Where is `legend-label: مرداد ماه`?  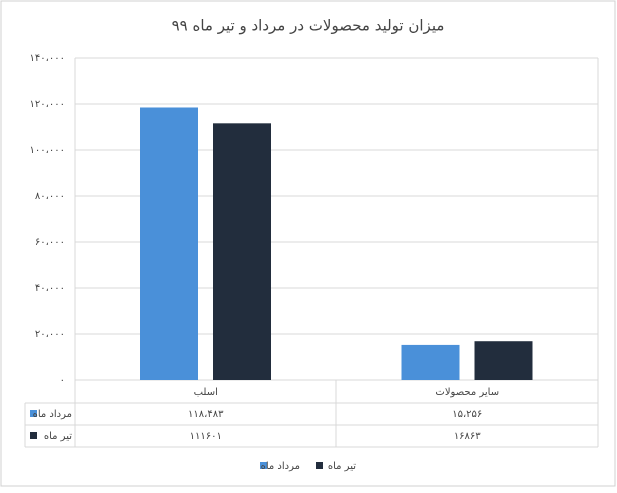
legend-label: مرداد ماه is located at coordinates (280, 466).